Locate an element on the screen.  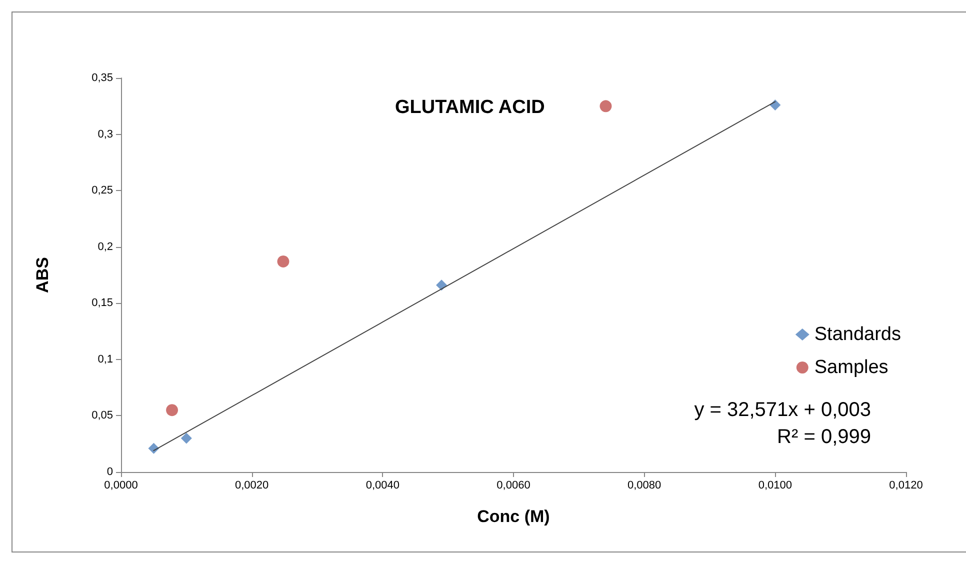
x-tick-label: 0,0080 is located at coordinates (645, 486).